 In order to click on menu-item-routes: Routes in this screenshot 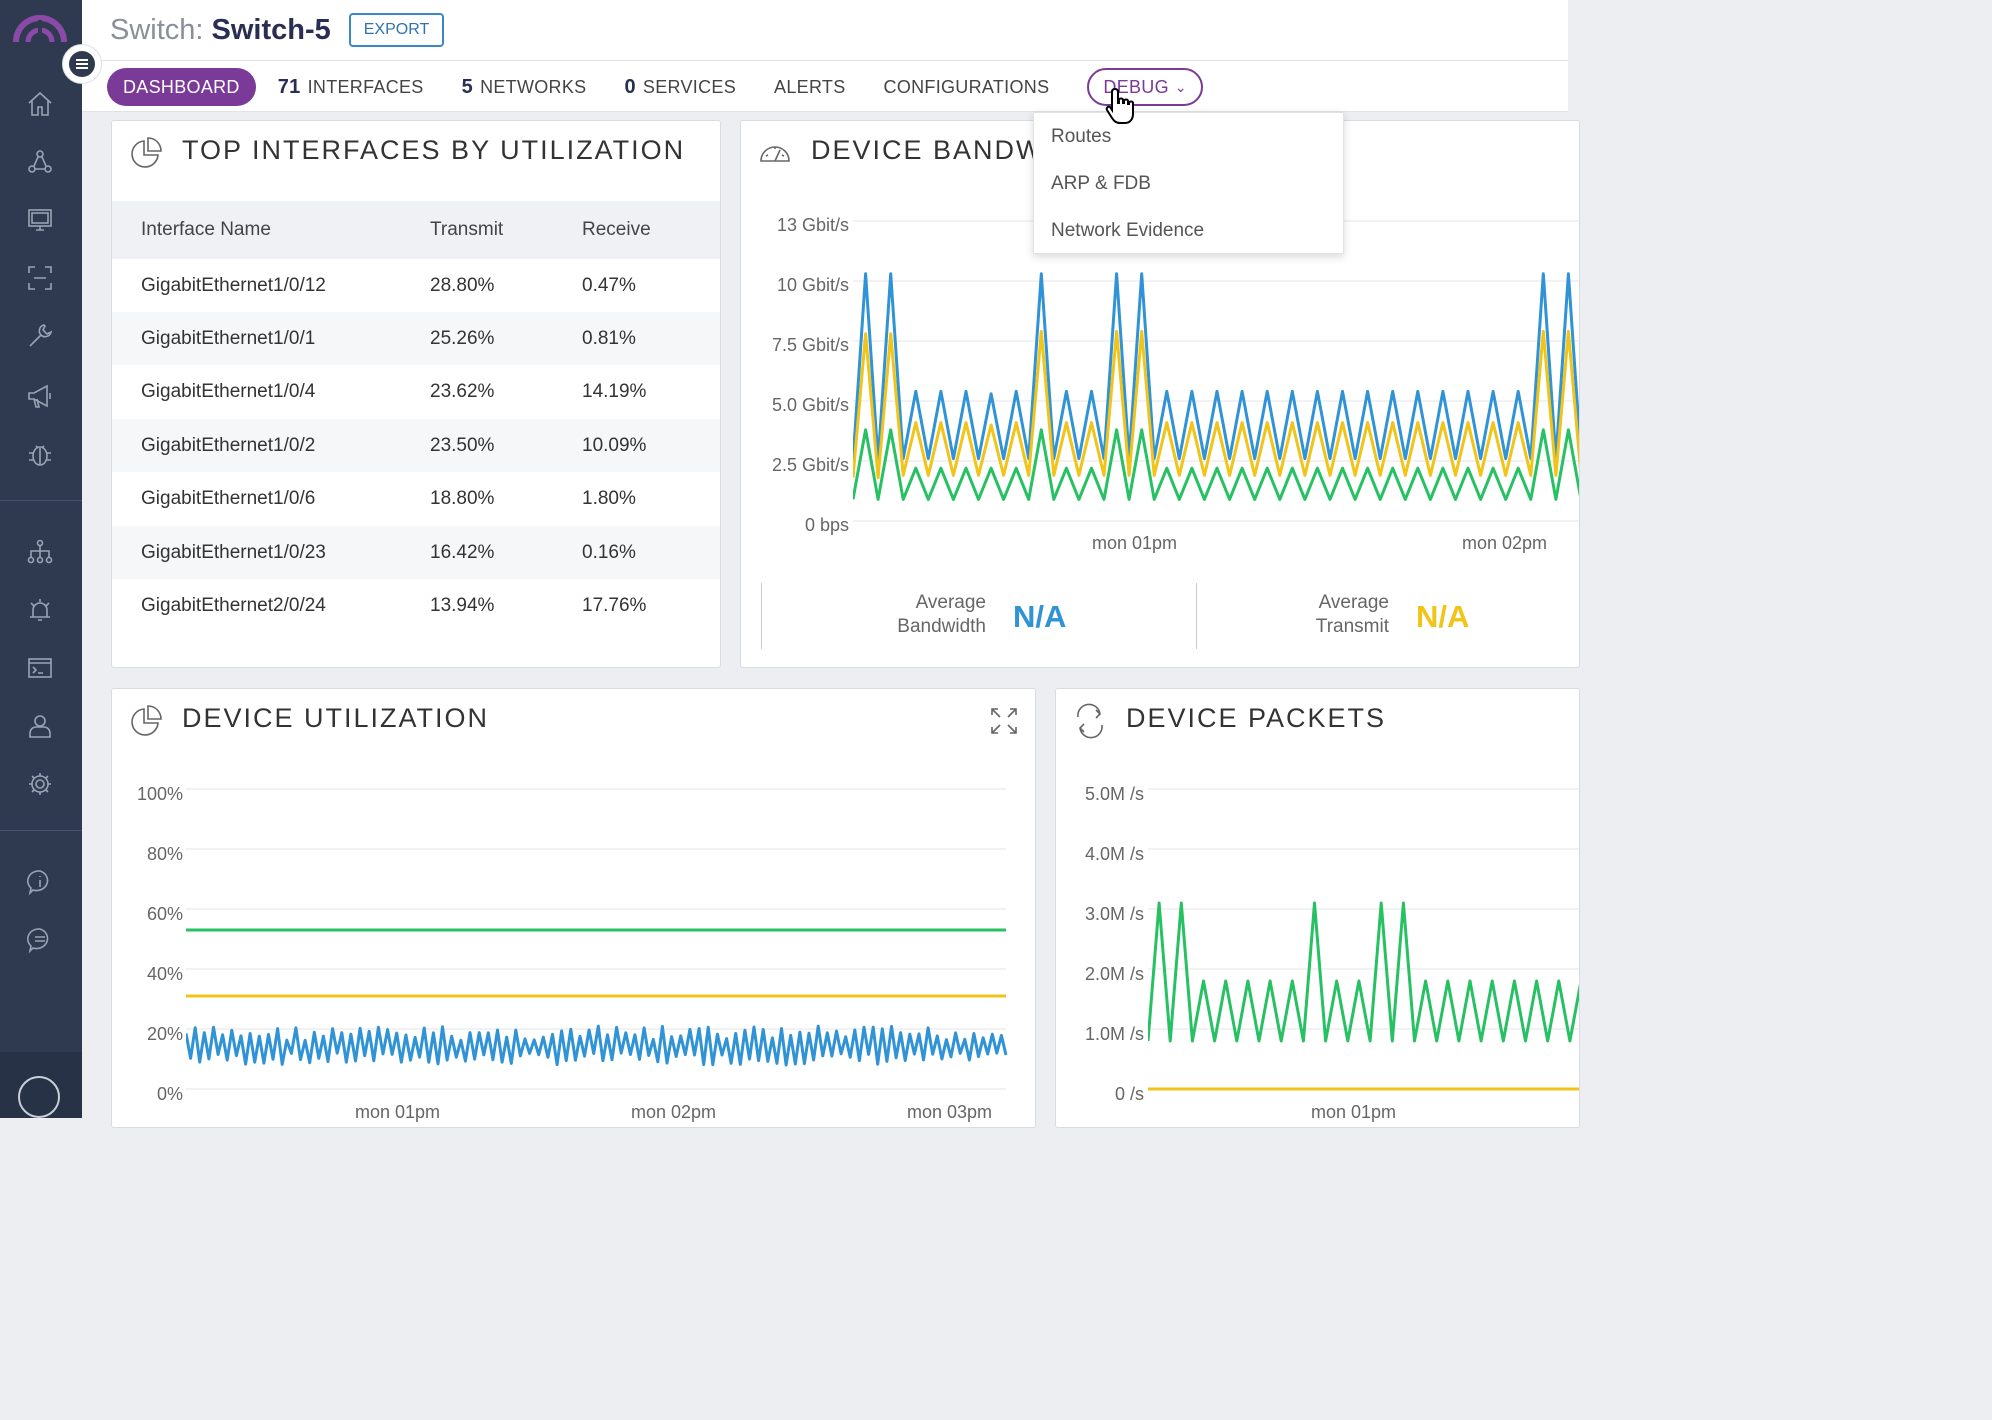, I will do `click(1081, 136)`.